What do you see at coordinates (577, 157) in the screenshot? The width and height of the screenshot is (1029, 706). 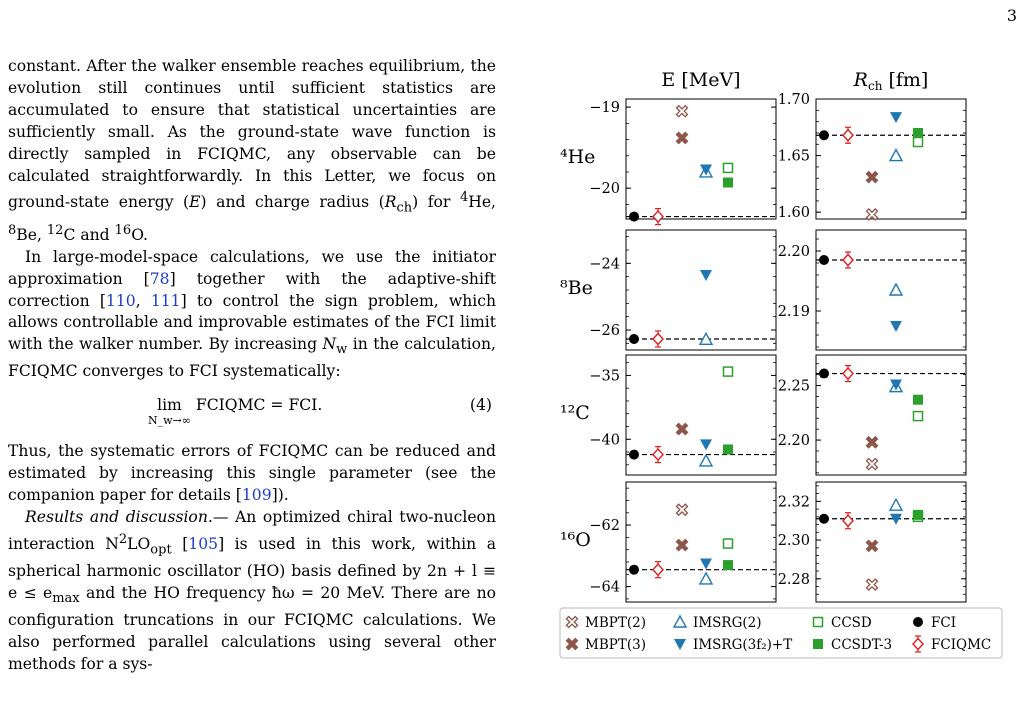 I see `nucleus-label-0: ⁴He` at bounding box center [577, 157].